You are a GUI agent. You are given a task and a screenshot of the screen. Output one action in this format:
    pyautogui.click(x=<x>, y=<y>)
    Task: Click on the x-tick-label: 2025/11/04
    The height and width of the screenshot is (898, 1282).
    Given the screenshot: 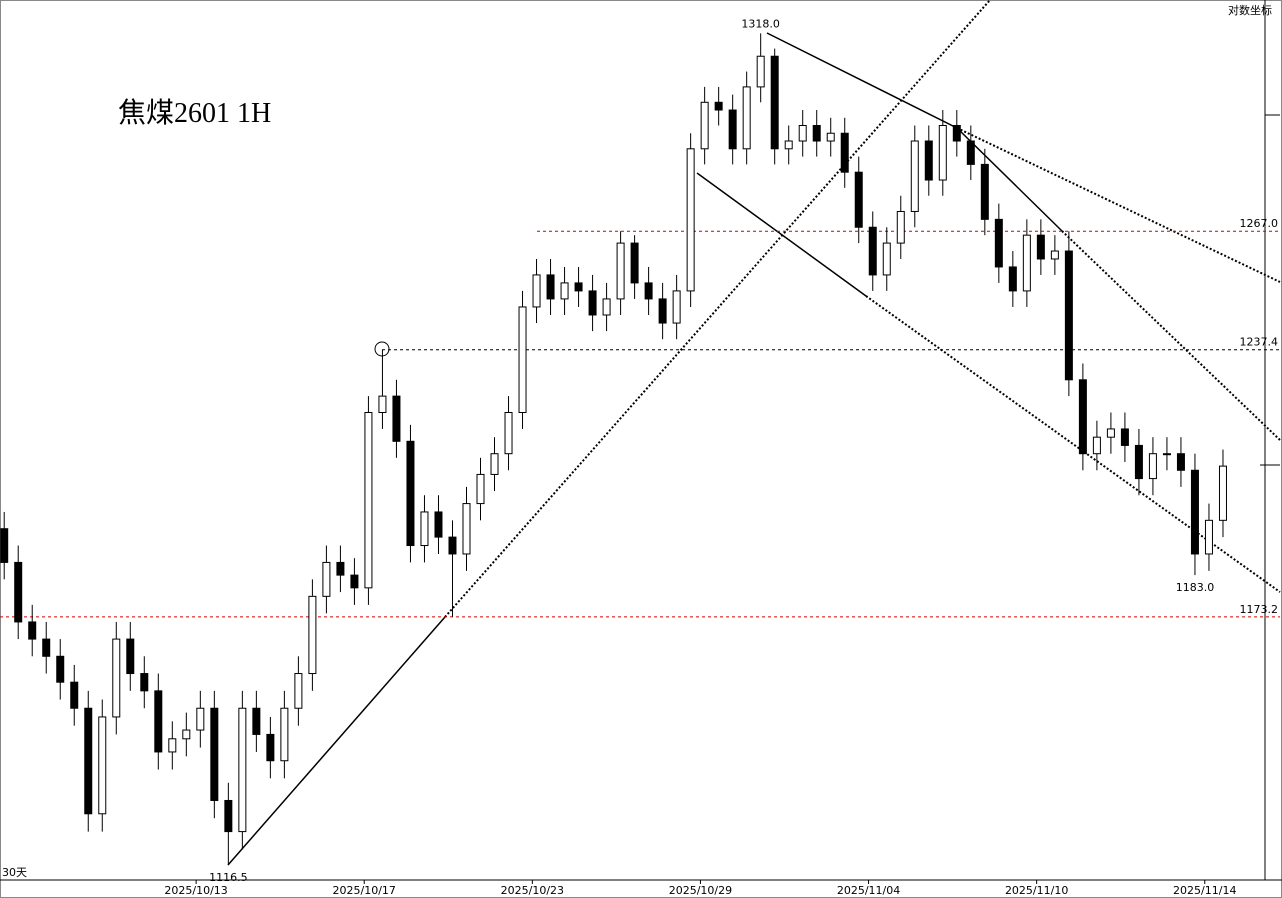 What is the action you would take?
    pyautogui.click(x=868, y=890)
    